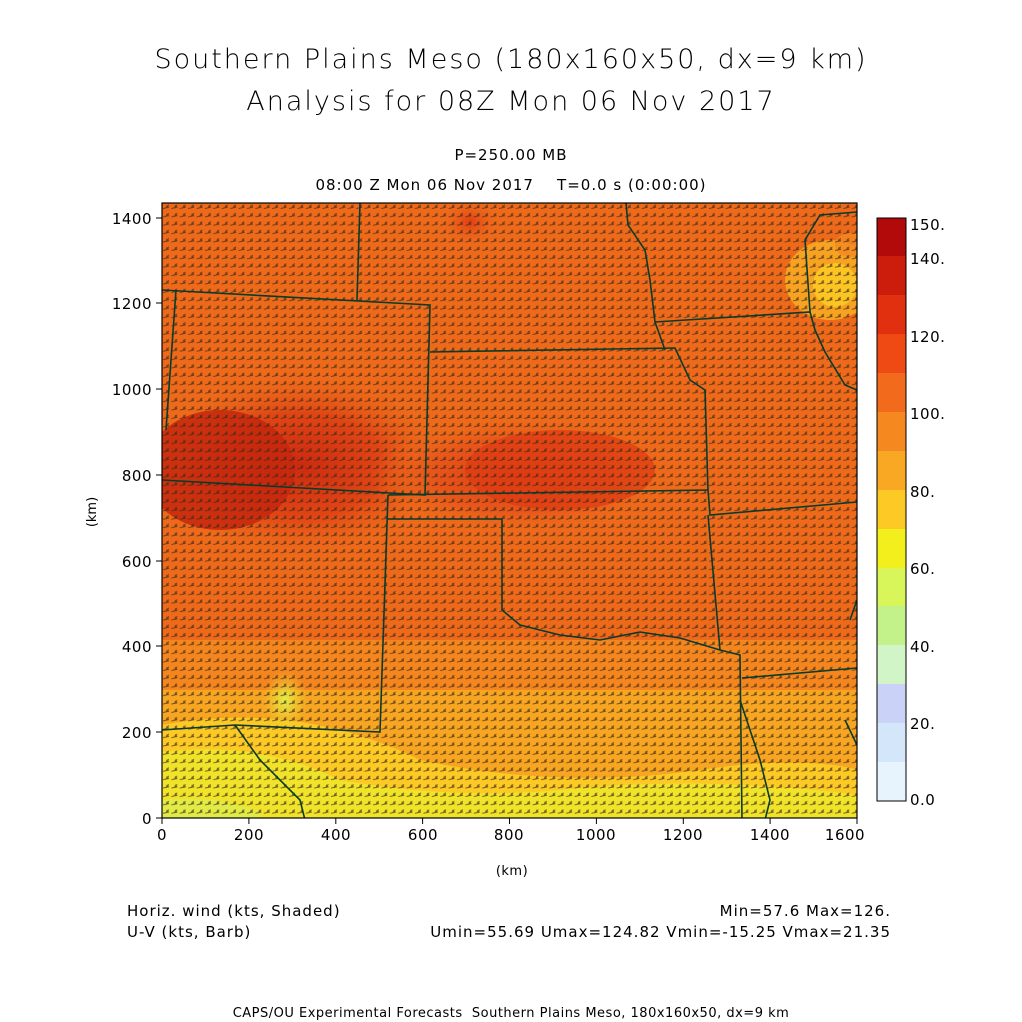  I want to click on y-axis-label: (km), so click(92, 512).